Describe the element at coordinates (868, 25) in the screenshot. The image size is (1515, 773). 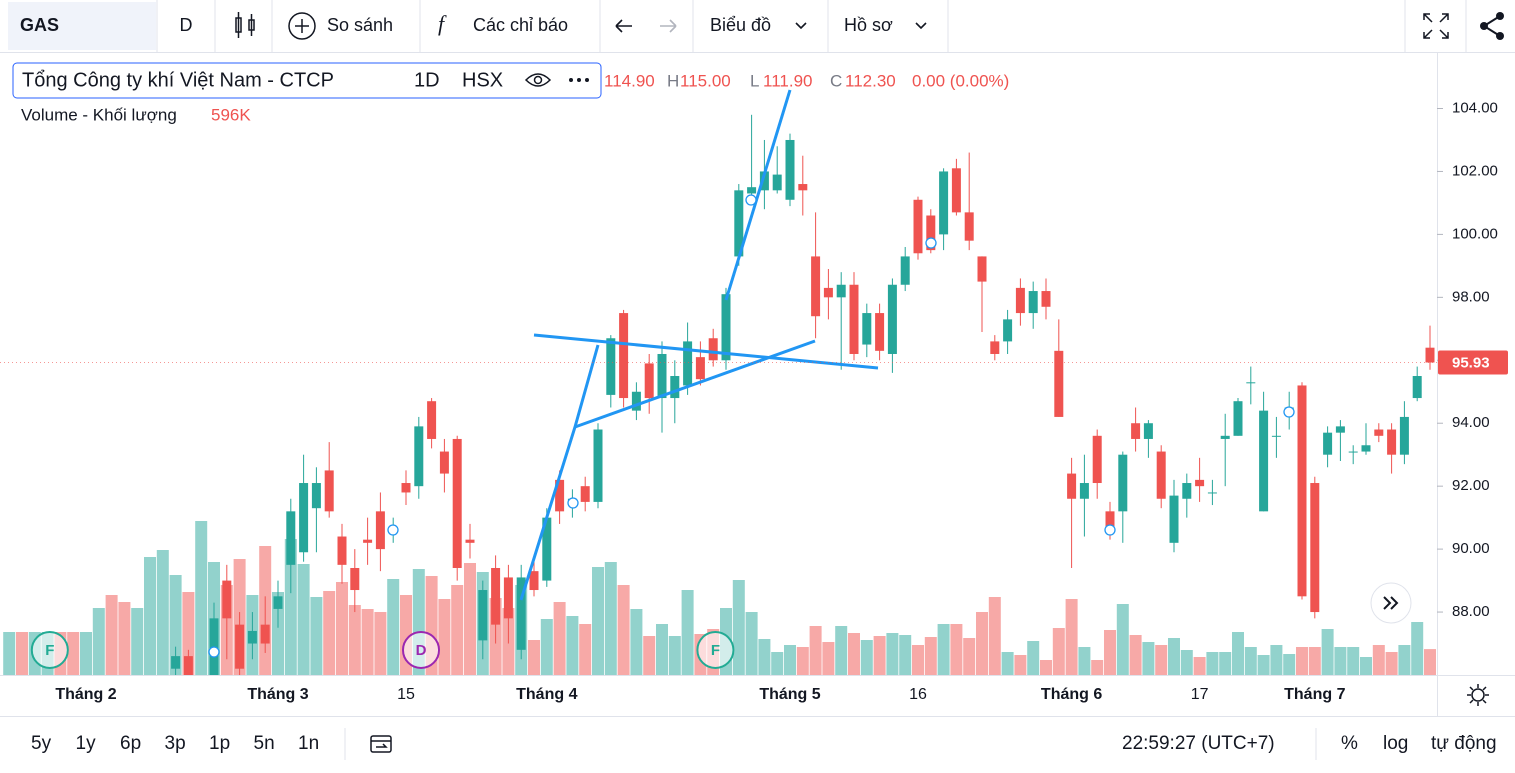
I see `profile: Hồ sơ` at that location.